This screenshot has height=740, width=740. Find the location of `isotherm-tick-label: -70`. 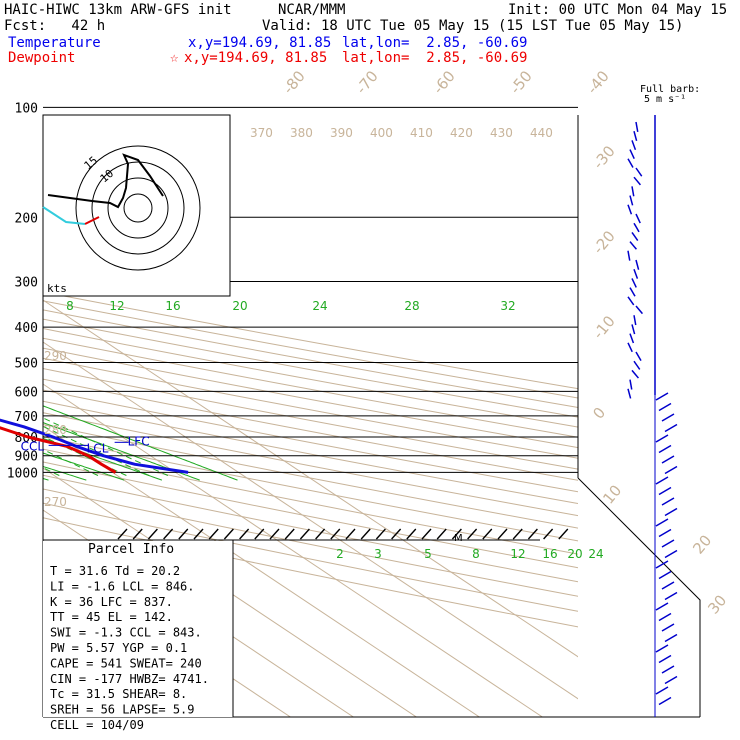

isotherm-tick-label: -70 is located at coordinates (367, 82).